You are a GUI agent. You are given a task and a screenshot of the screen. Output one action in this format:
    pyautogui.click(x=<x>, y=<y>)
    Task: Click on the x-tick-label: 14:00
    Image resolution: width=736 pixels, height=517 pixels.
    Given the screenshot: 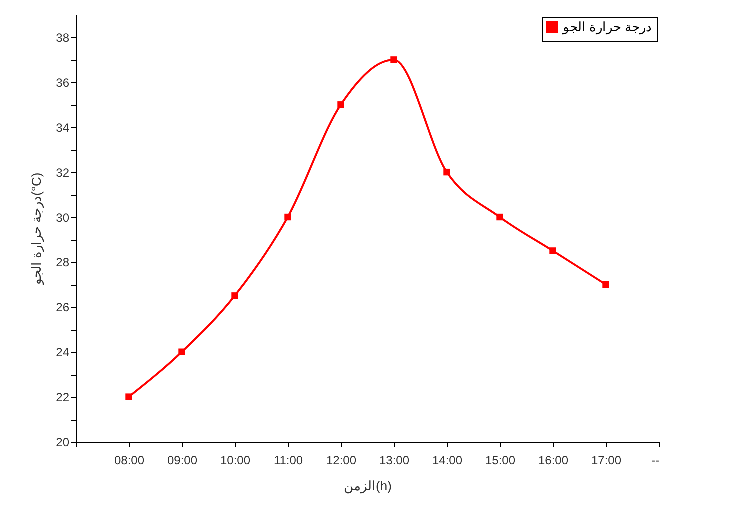 What is the action you would take?
    pyautogui.click(x=447, y=461)
    